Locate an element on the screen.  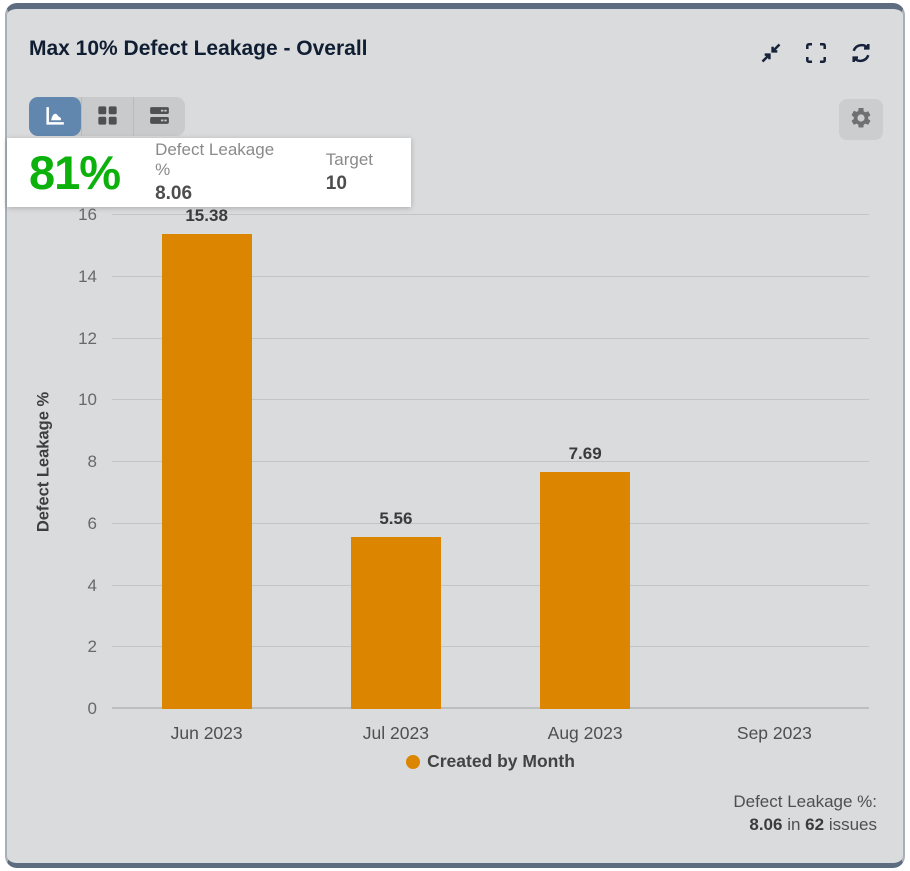
footer-count: 62 is located at coordinates (815, 824).